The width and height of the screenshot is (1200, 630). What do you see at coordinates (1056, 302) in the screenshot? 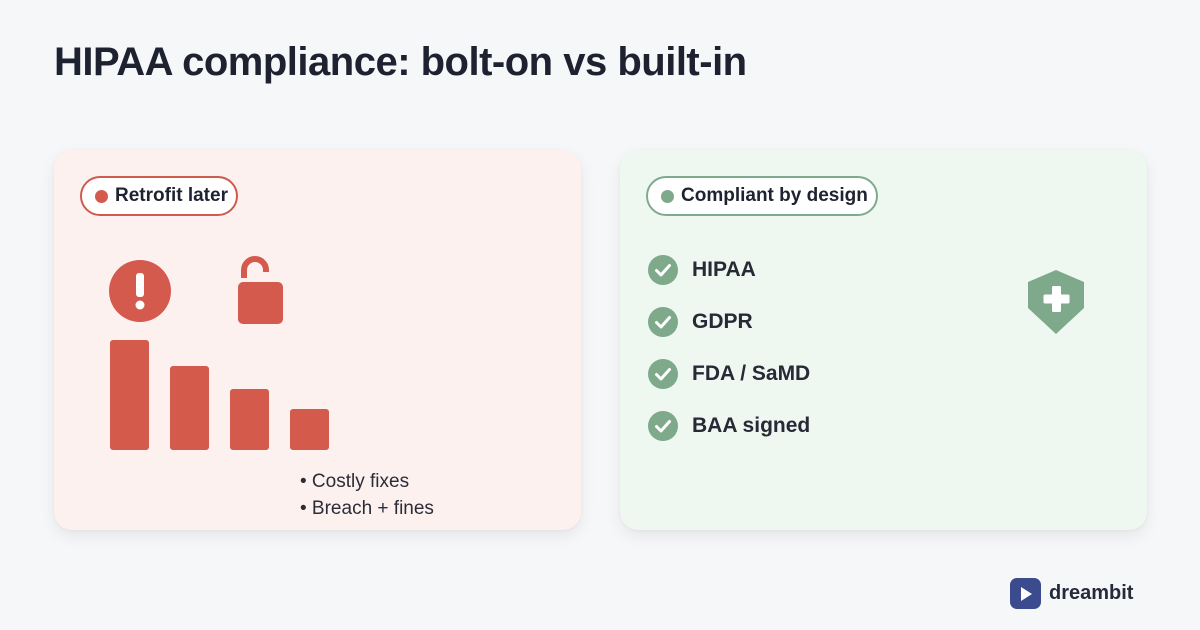
I see `medical-shield-icon` at bounding box center [1056, 302].